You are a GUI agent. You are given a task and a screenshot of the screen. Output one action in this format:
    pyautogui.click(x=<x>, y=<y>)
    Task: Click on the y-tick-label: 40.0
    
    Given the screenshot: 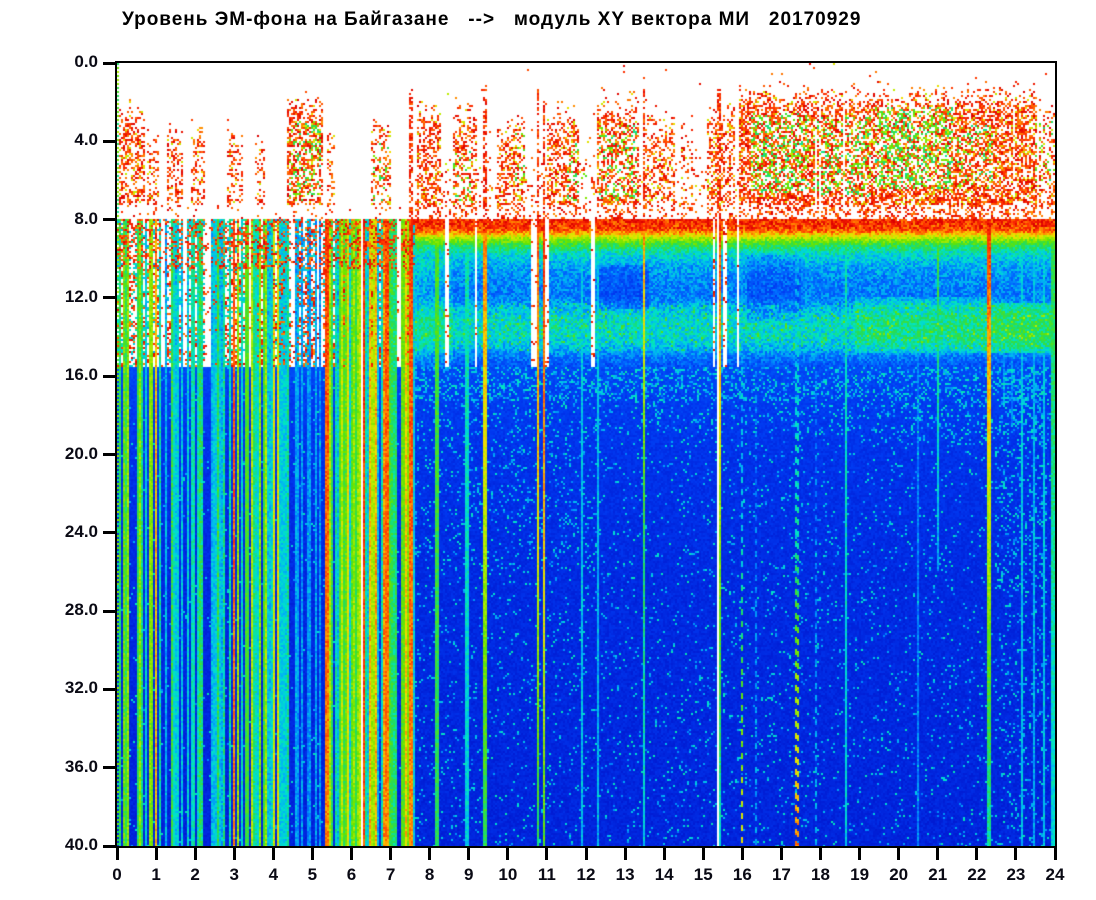 What is the action you would take?
    pyautogui.click(x=81, y=844)
    